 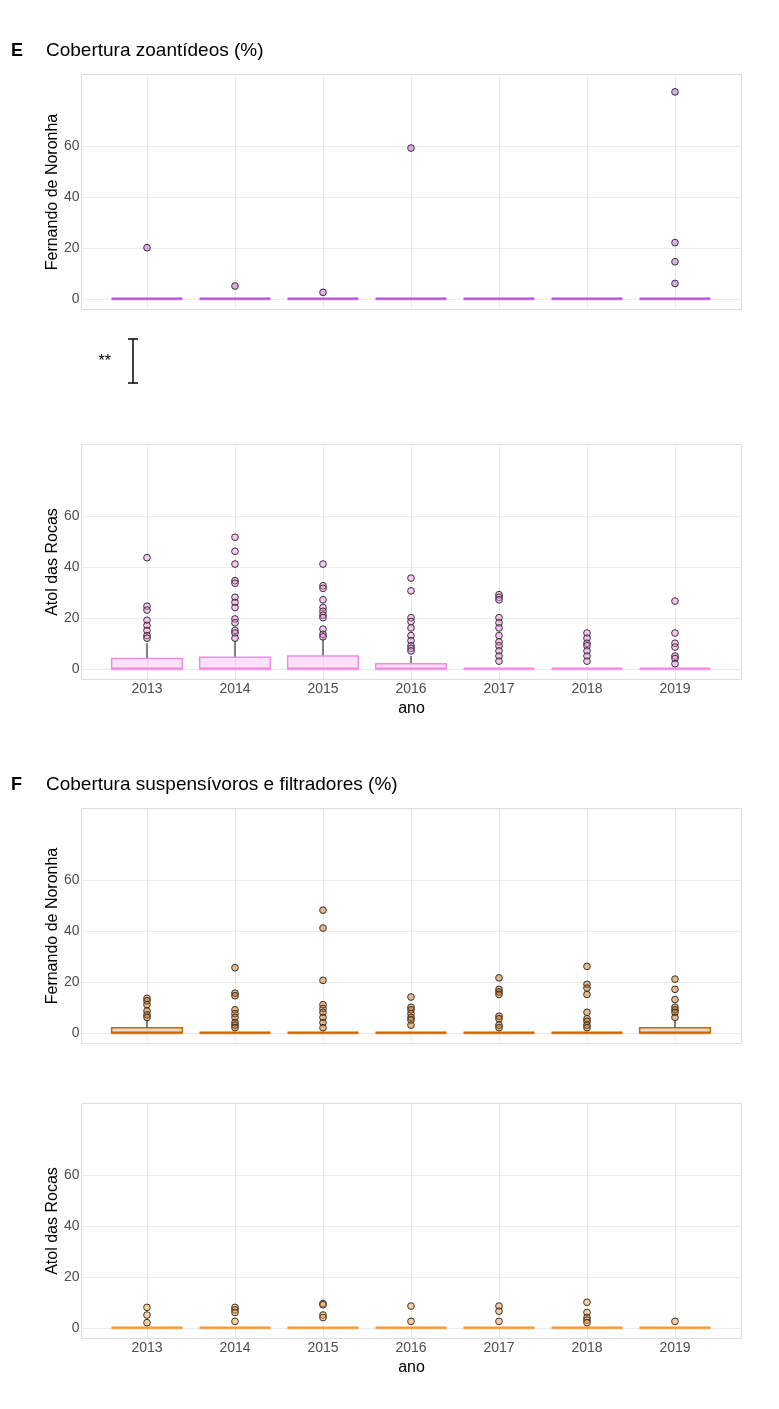 What do you see at coordinates (16, 784) in the screenshot?
I see `text: F` at bounding box center [16, 784].